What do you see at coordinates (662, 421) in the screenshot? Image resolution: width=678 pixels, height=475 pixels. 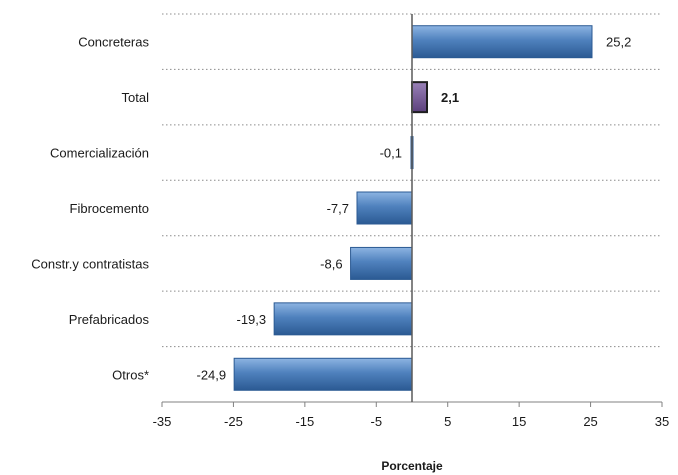 I see `x-tick-label: 35` at bounding box center [662, 421].